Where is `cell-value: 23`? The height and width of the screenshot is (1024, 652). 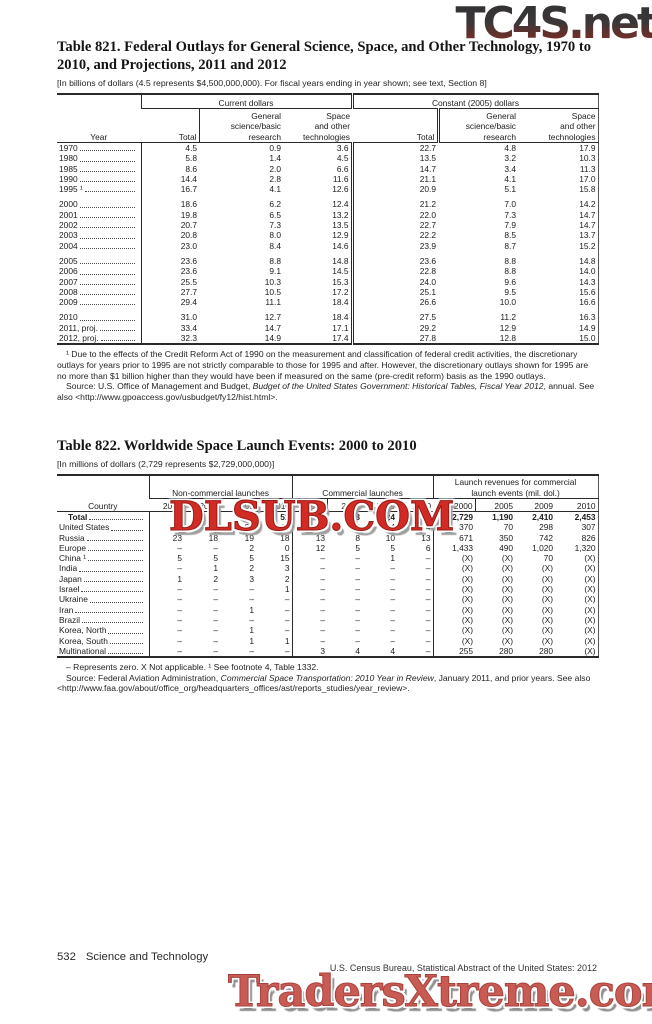
cell-value: 23 is located at coordinates (355, 517).